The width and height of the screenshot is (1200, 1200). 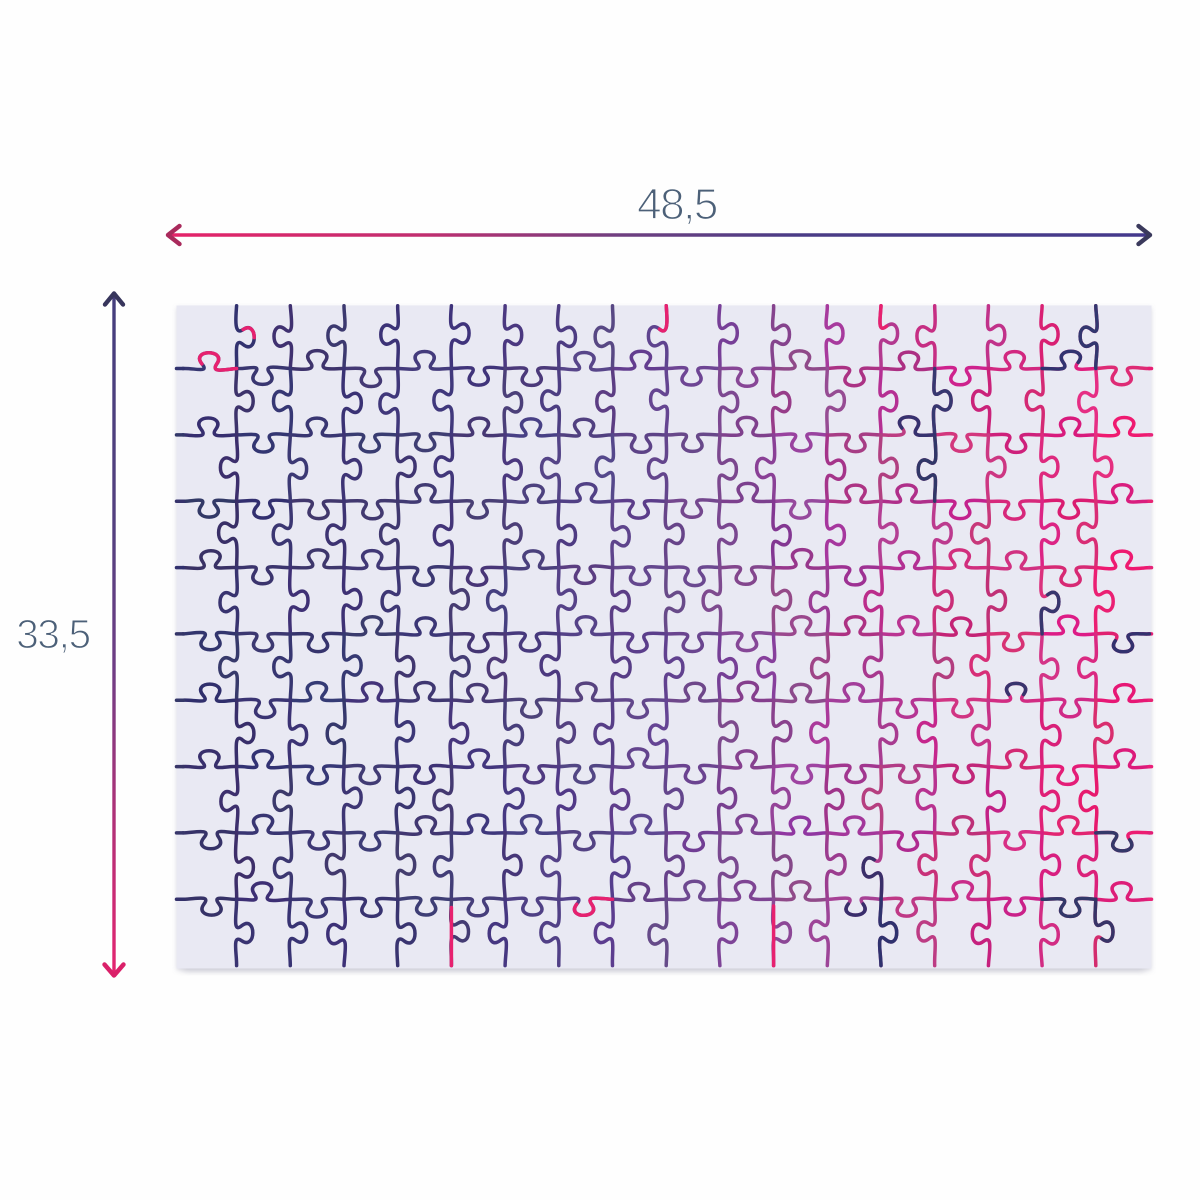 I want to click on svg-text: 33,5, so click(x=53, y=634).